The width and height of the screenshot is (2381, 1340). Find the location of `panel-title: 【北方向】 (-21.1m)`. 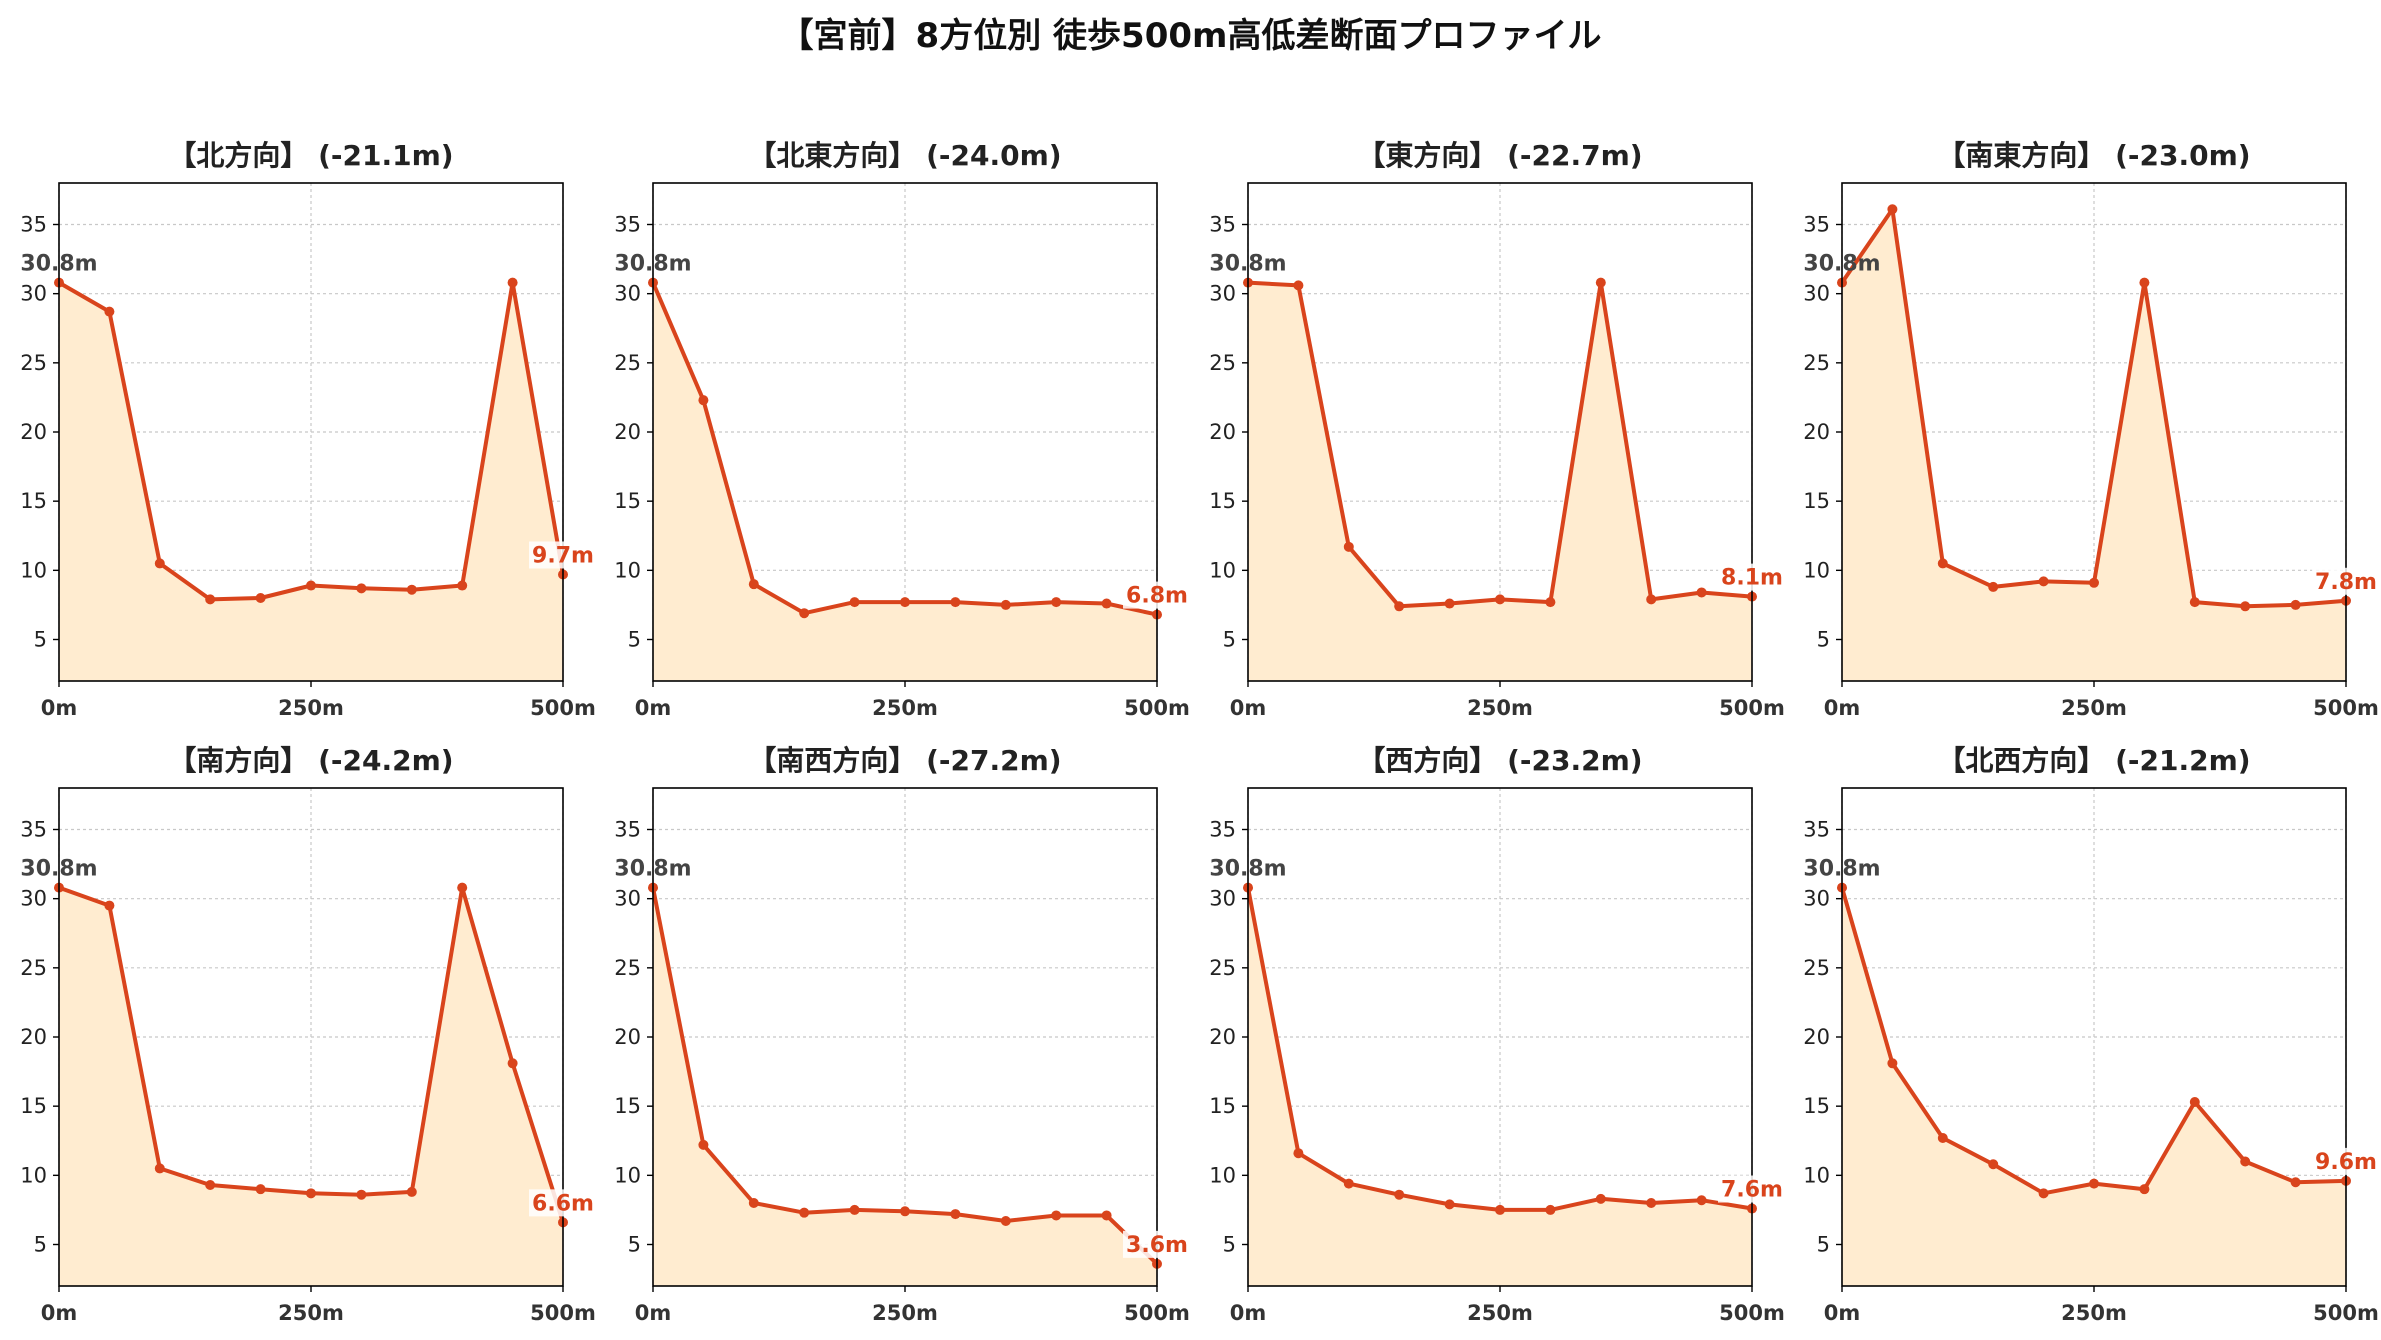

panel-title: 【北方向】 (-21.1m) is located at coordinates (310, 155).